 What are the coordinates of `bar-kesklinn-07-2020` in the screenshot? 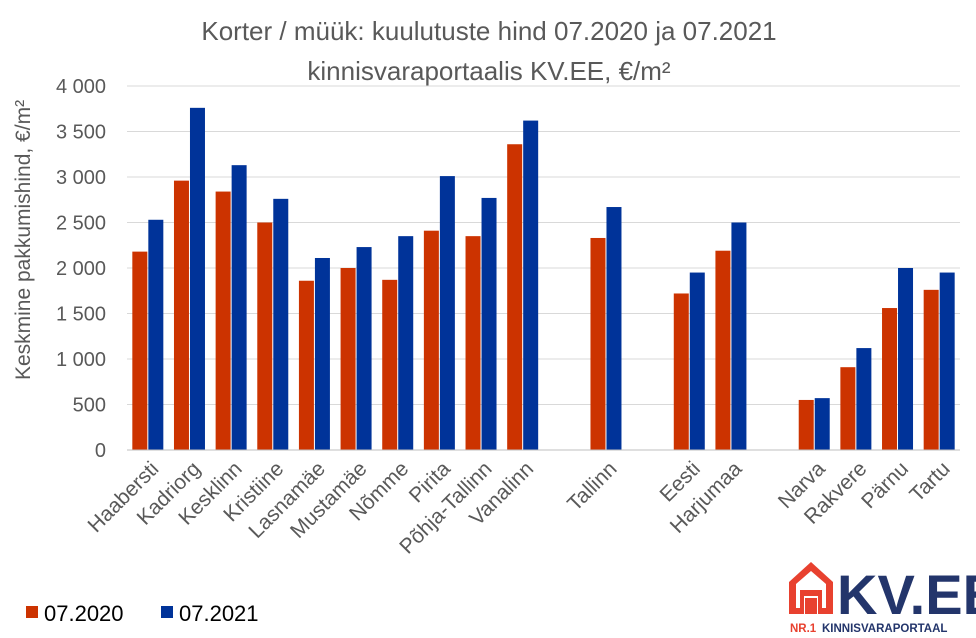 It's located at (223, 320).